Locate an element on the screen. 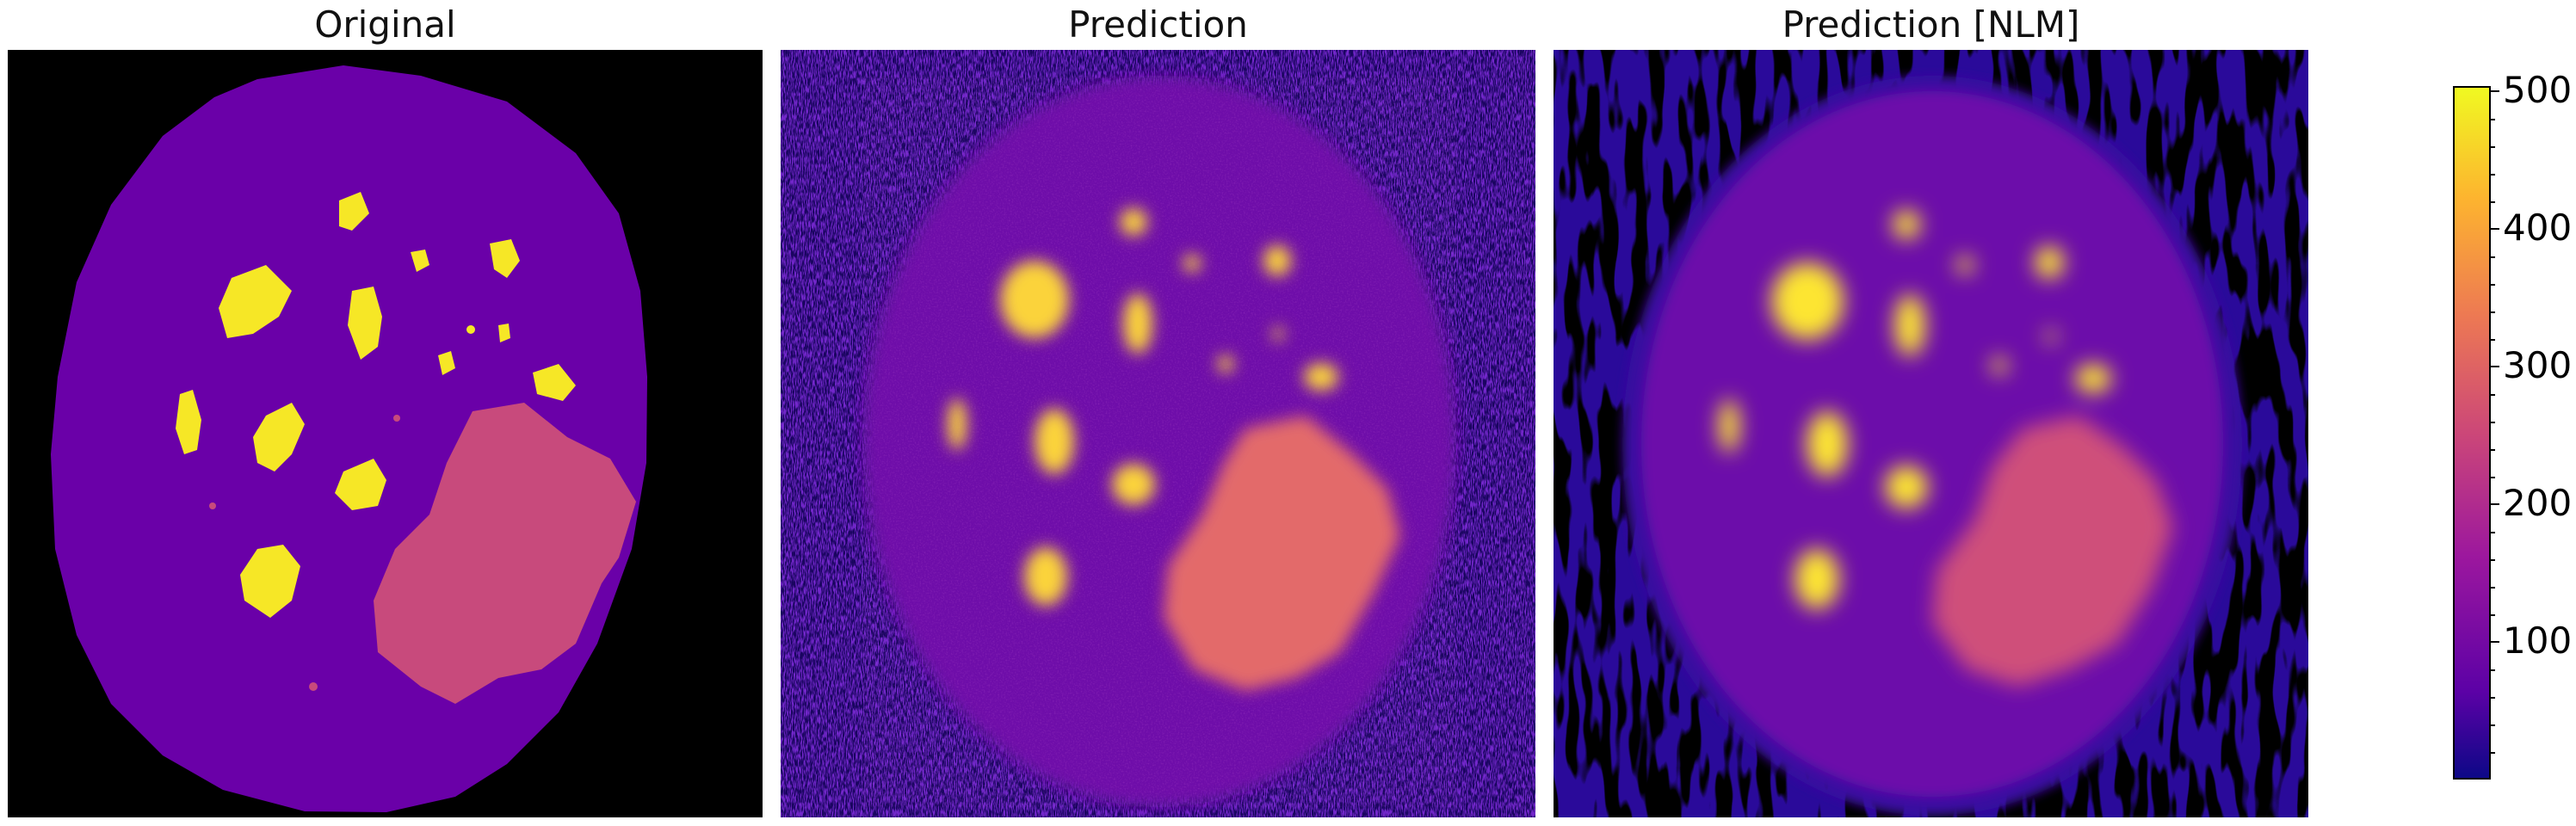  colorbar-label-500: 500 is located at coordinates (2538, 90).